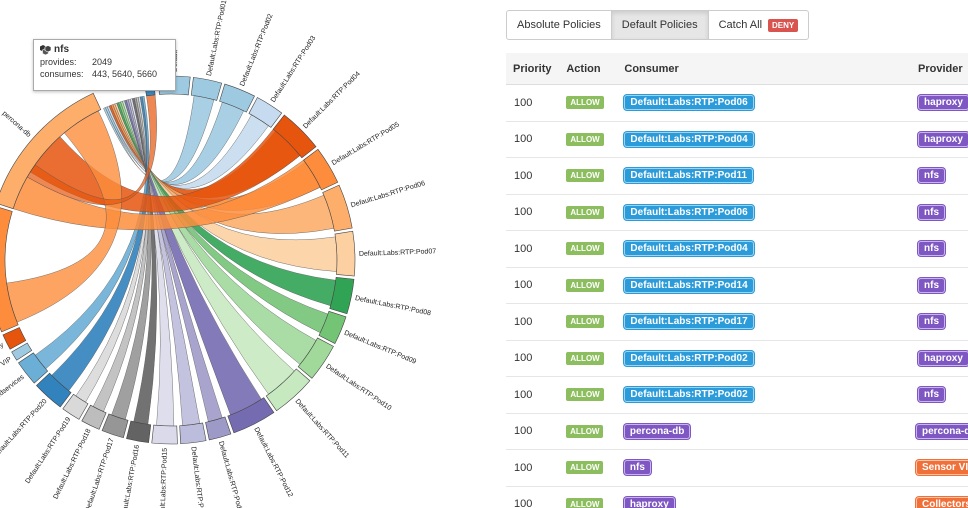  I want to click on chord-segment-label: Default:Labs:RTP:Pod11, so click(321, 429).